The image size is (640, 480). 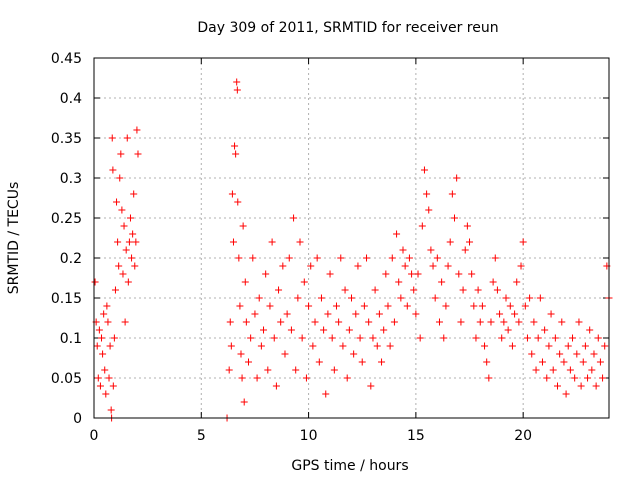 What do you see at coordinates (66, 379) in the screenshot?
I see `y-tick-label: 0.05` at bounding box center [66, 379].